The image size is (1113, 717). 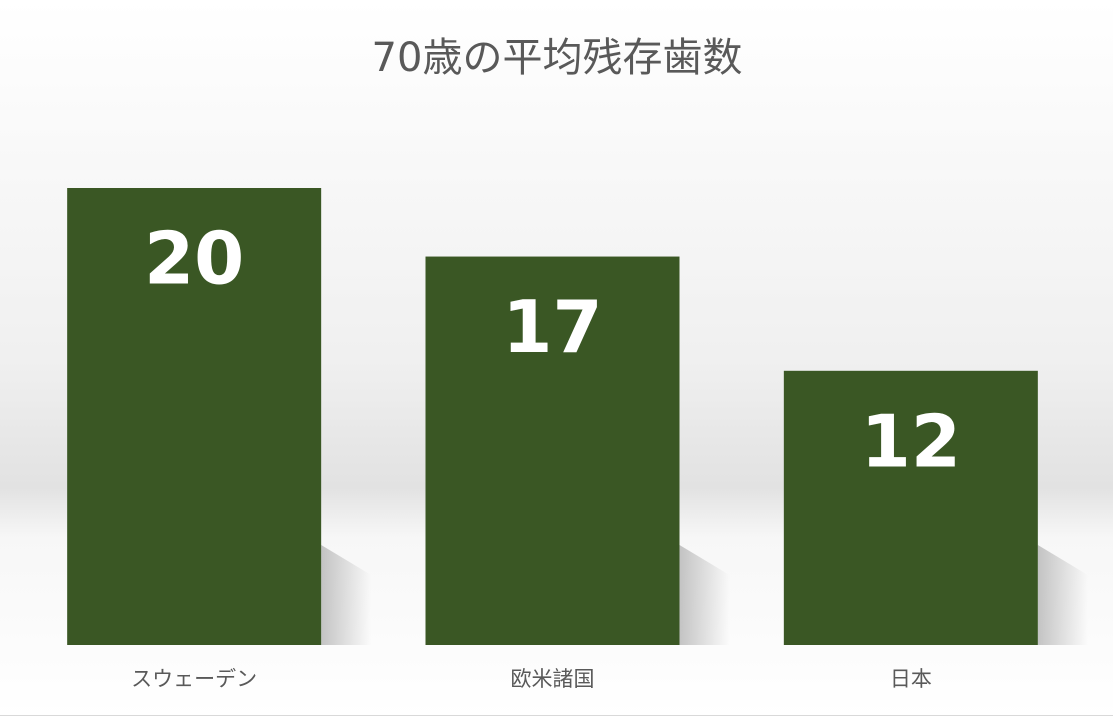 I want to click on x-tick-label: 日本, so click(x=911, y=679).